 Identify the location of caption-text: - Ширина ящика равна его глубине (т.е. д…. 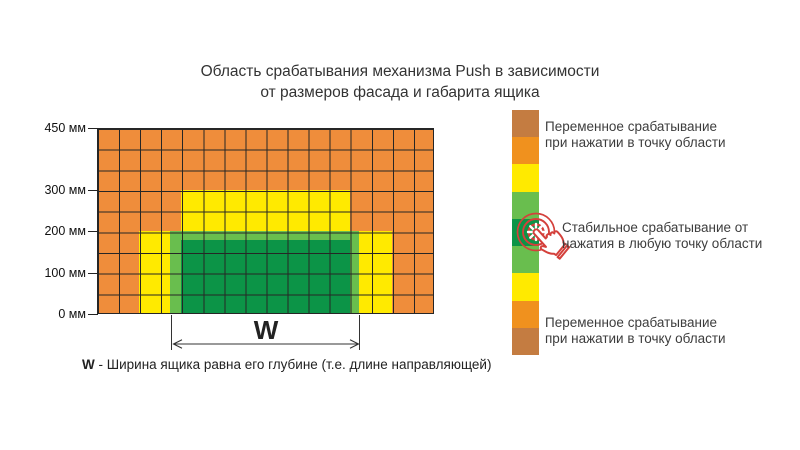
(293, 364).